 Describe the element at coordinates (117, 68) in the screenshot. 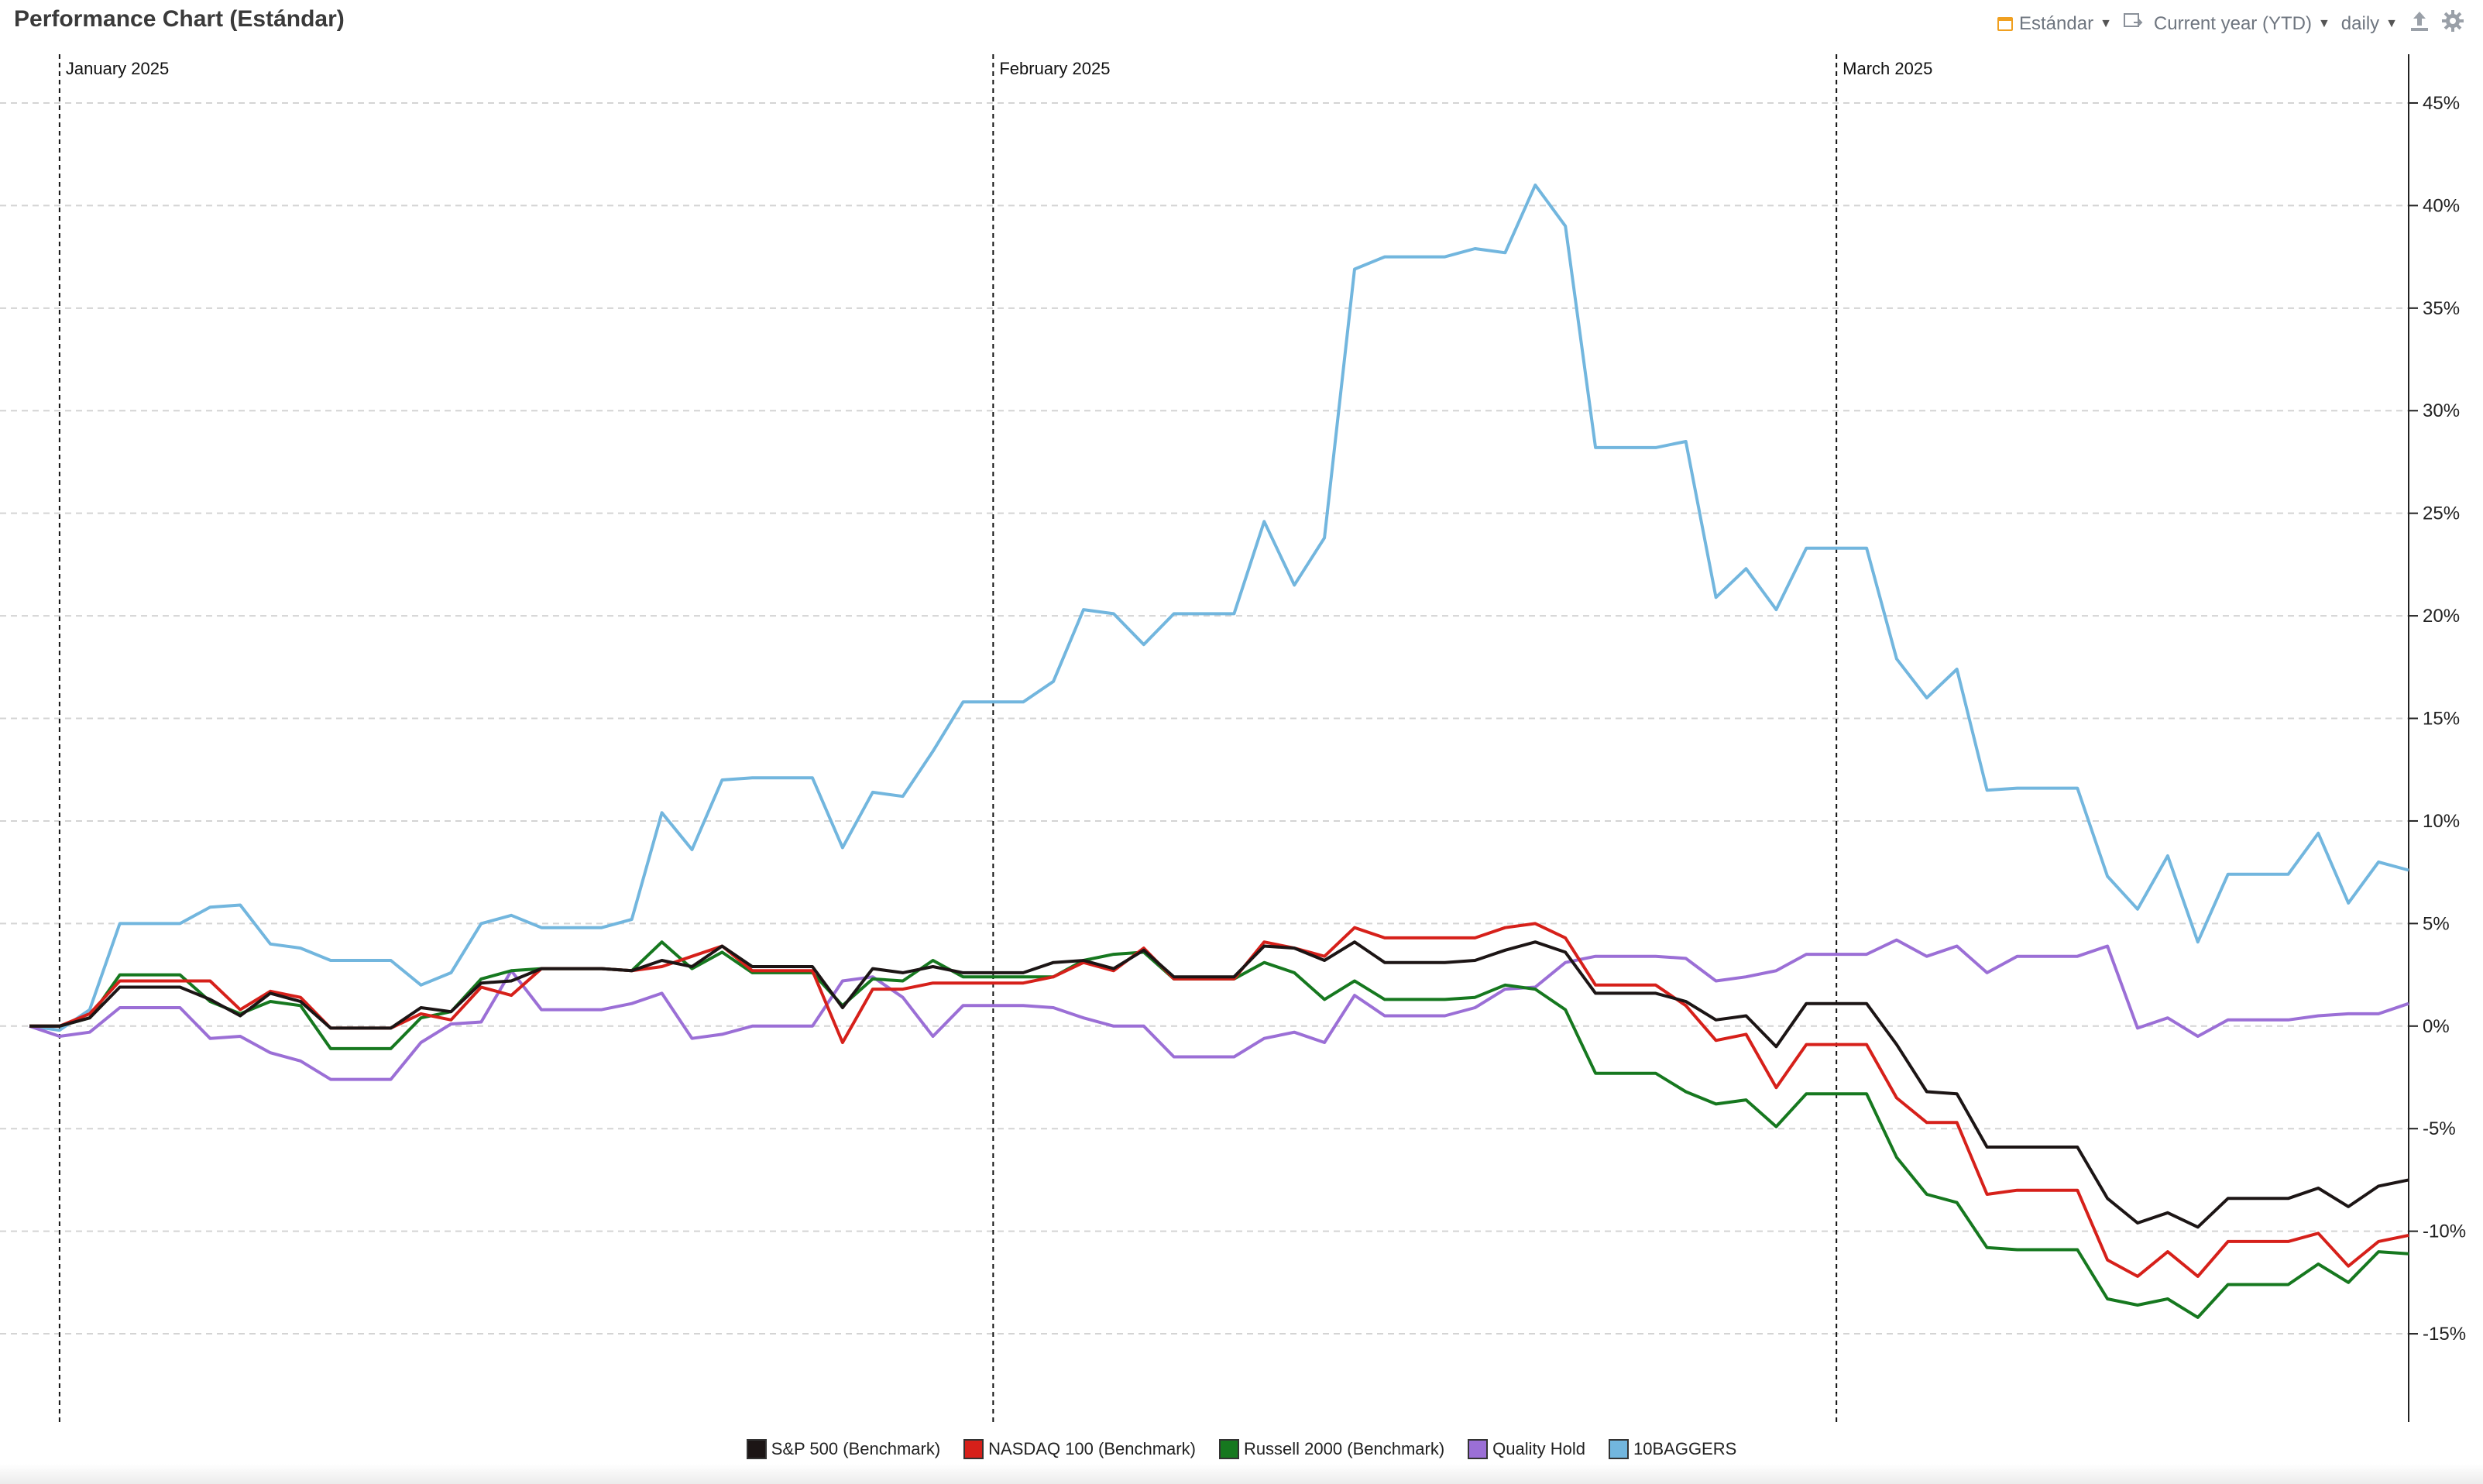

I see `month-marker-label: January 2025` at that location.